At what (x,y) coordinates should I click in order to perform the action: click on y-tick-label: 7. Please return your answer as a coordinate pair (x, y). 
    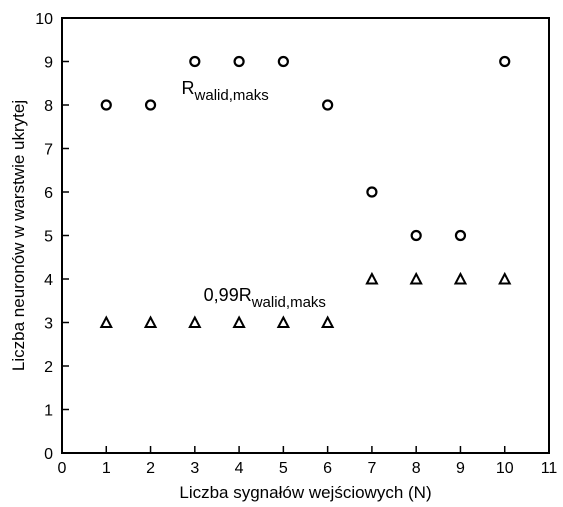
    Looking at the image, I should click on (48, 150).